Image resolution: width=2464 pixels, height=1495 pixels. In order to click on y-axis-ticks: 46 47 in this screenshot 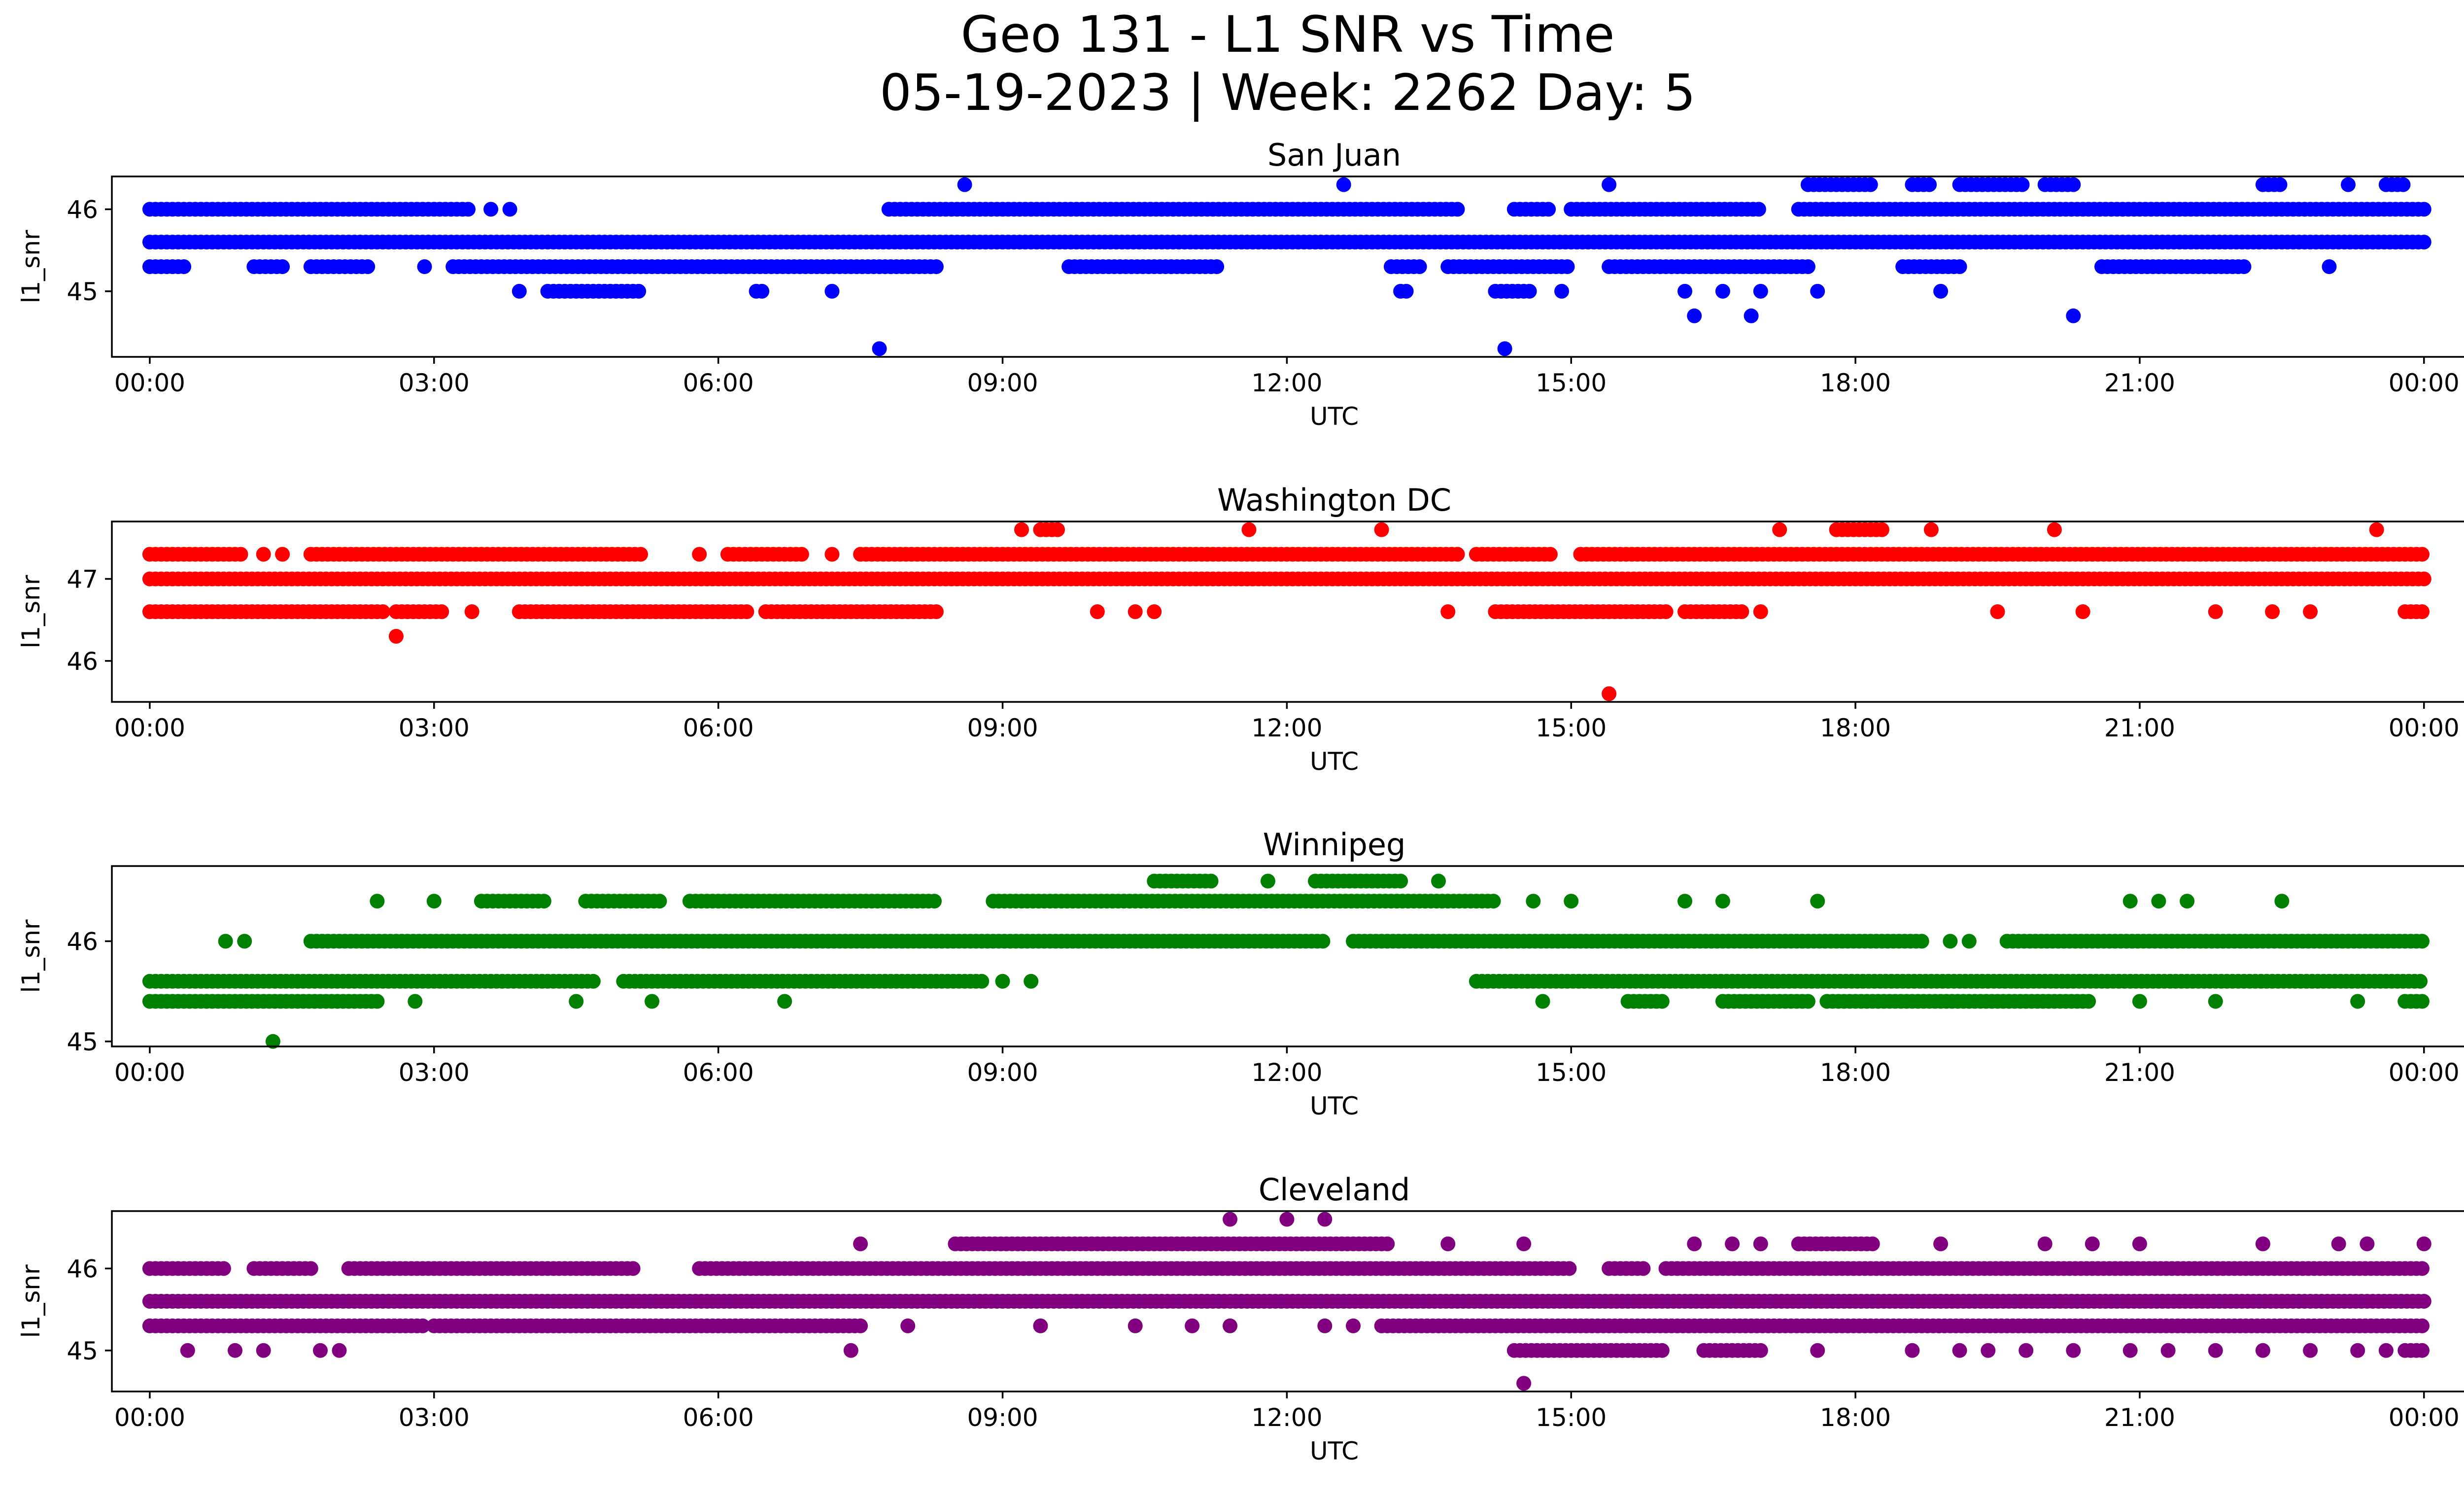, I will do `click(89, 620)`.